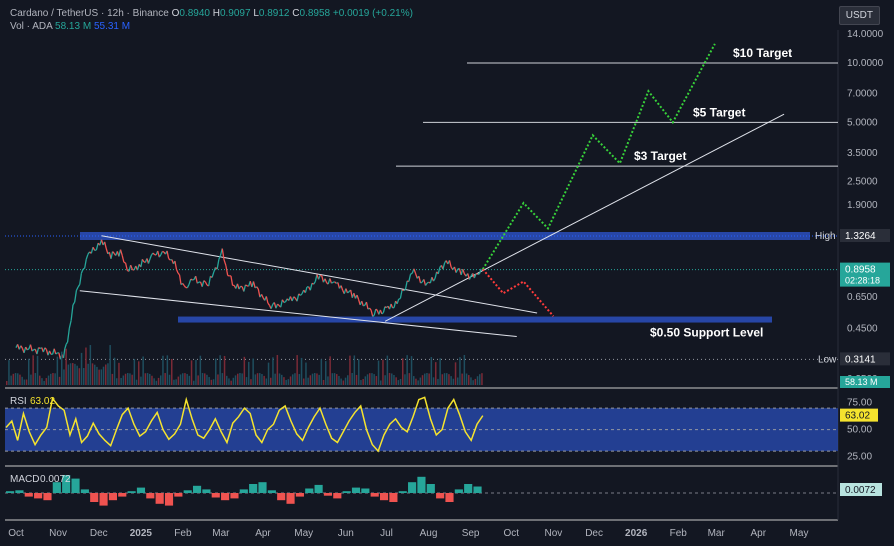 Image resolution: width=894 pixels, height=546 pixels. Describe the element at coordinates (859, 15) in the screenshot. I see `currency-button: USDT` at that location.